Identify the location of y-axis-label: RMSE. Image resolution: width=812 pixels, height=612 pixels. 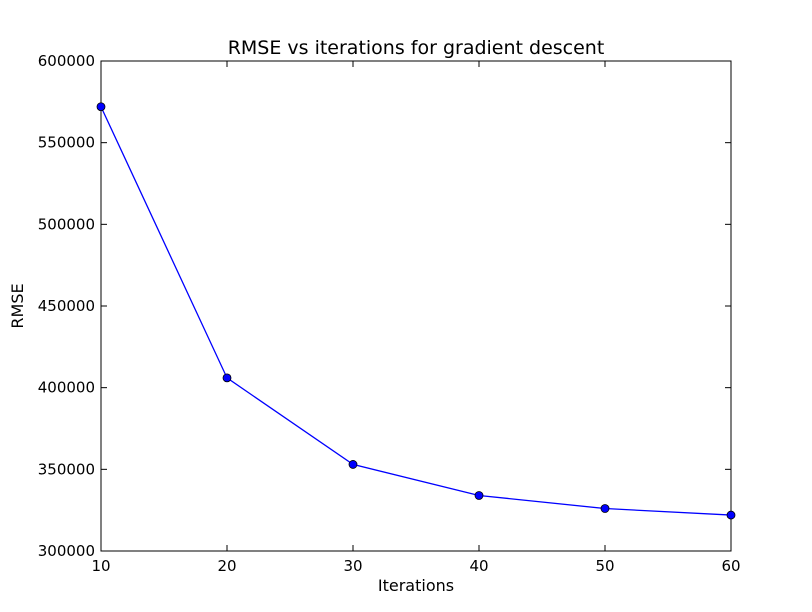
(17, 305).